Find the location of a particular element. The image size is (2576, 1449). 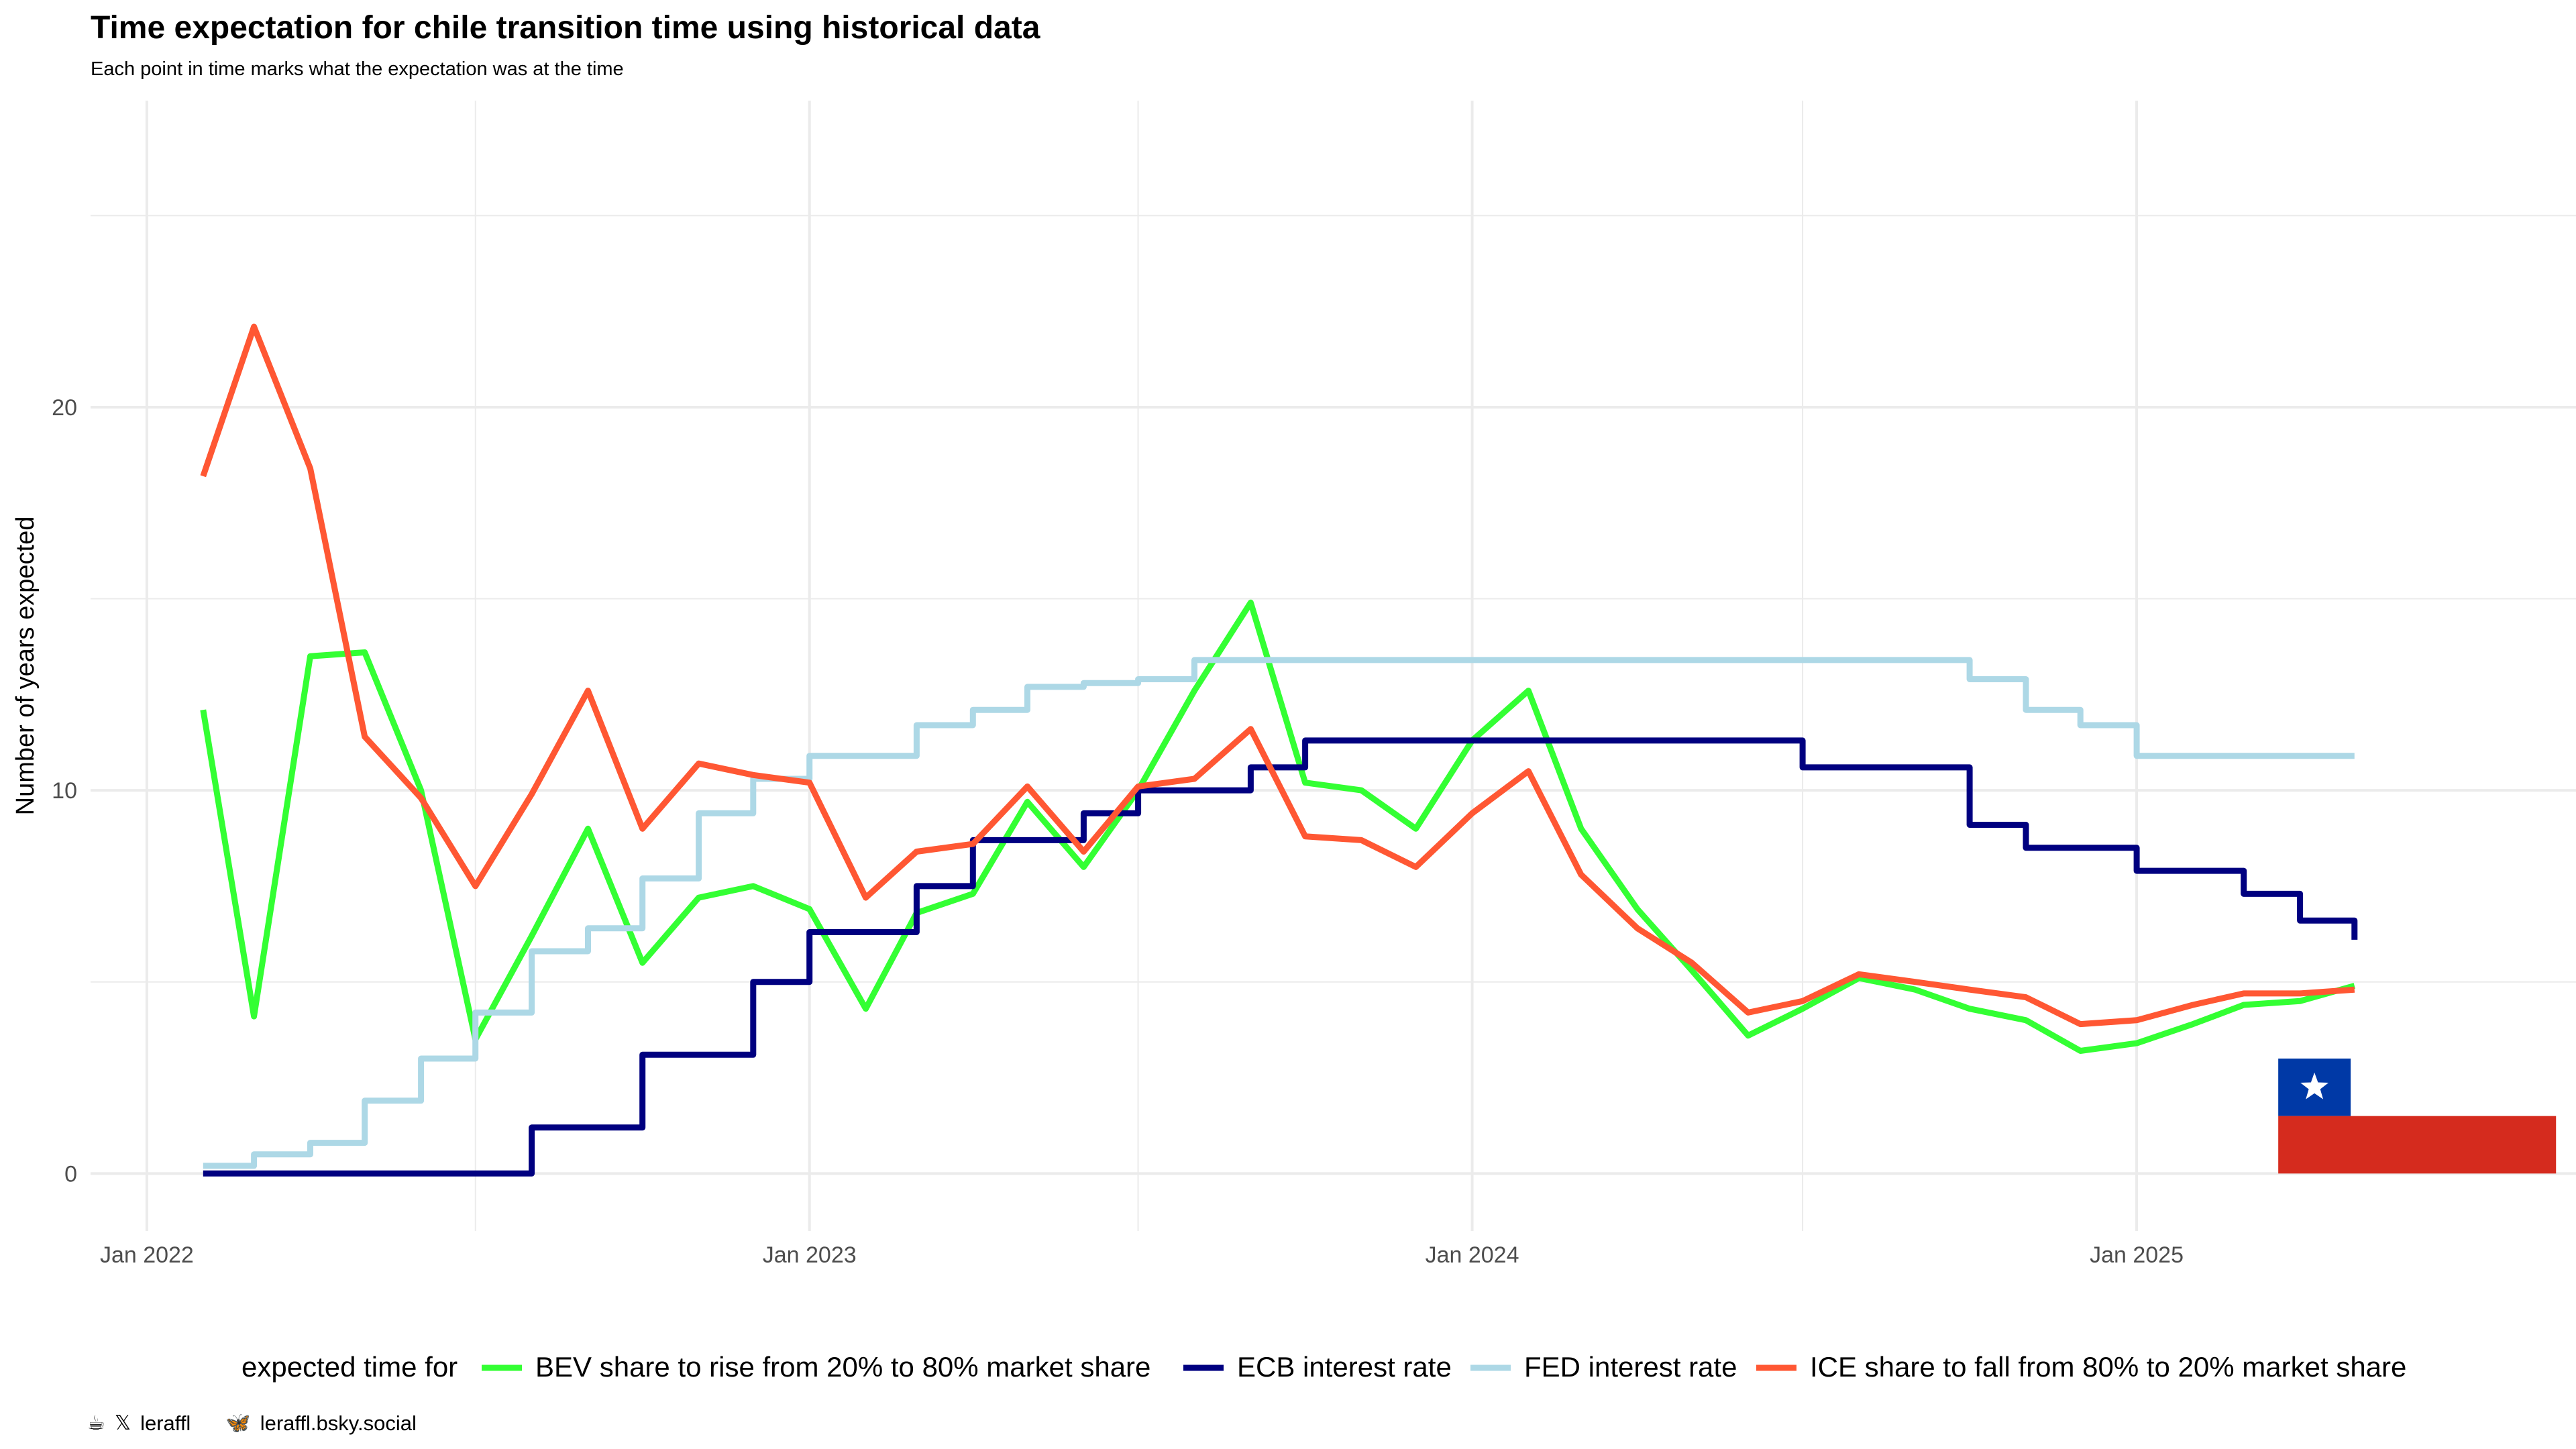

chile-flag-icon is located at coordinates (2417, 1116).